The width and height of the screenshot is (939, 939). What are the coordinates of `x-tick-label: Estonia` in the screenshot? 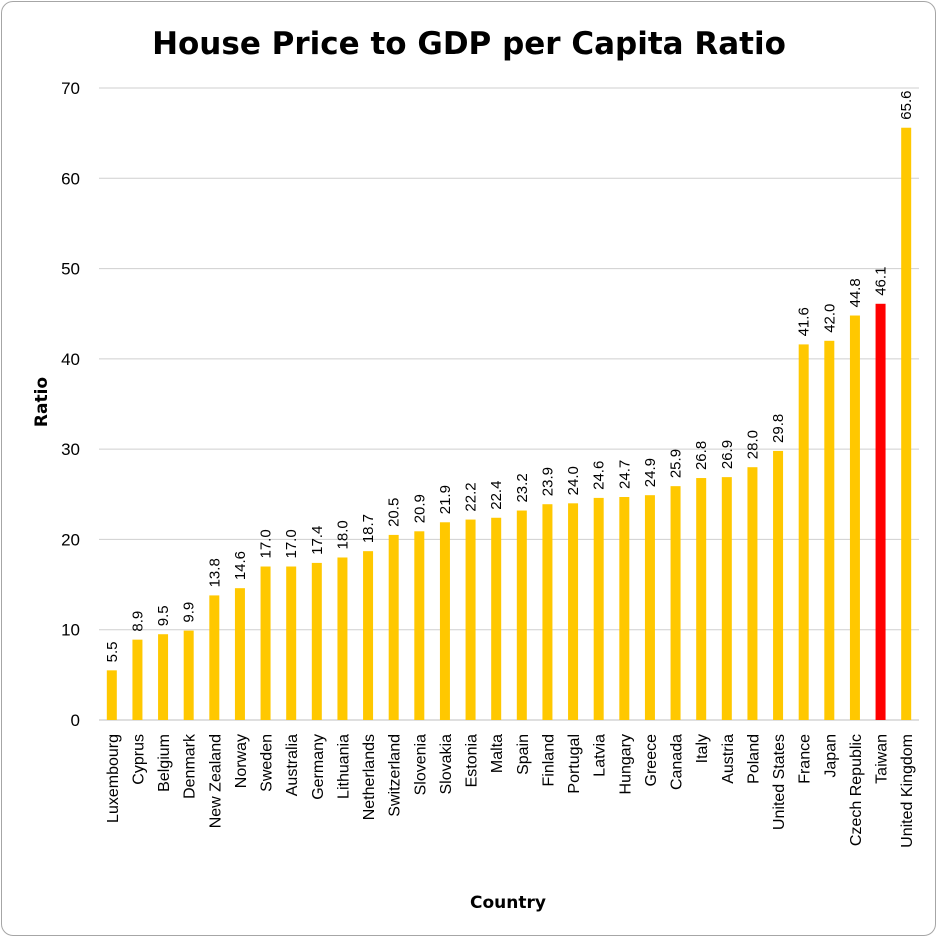 It's located at (472, 760).